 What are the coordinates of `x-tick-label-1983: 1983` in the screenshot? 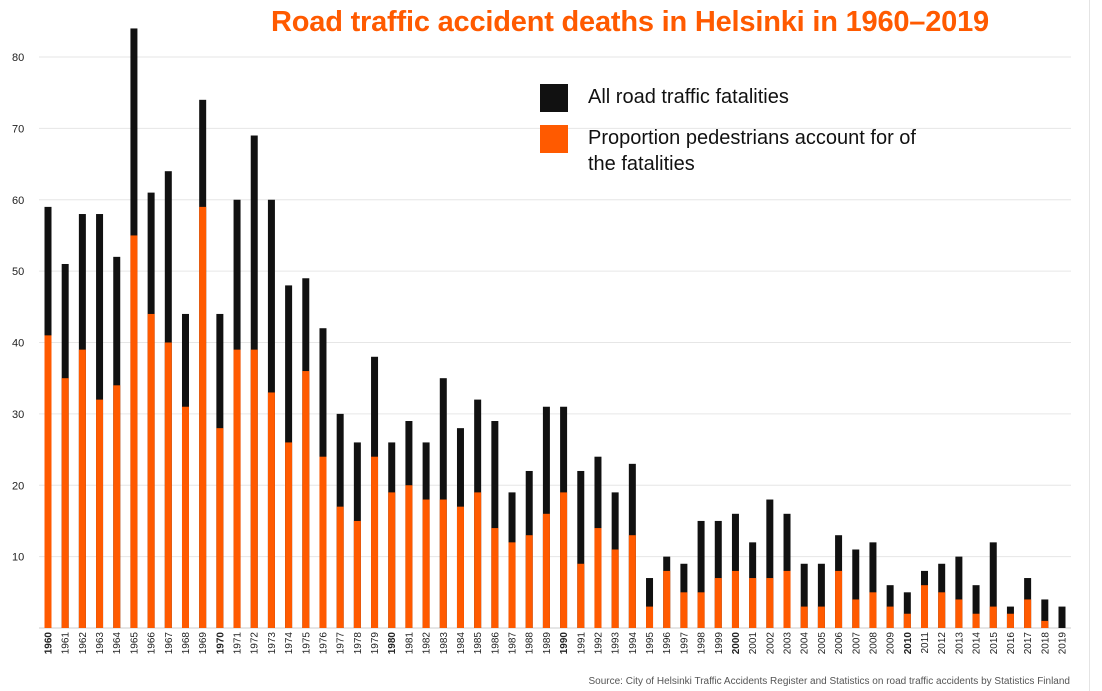 It's located at (444, 643).